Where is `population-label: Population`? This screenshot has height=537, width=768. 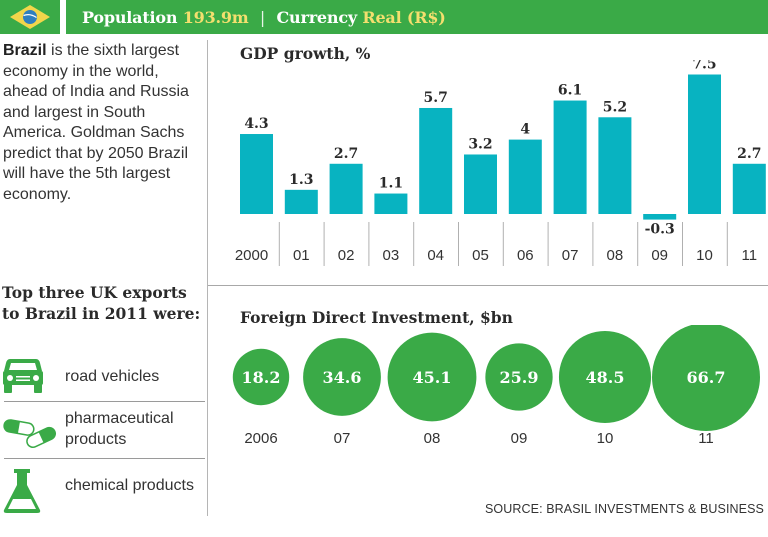 population-label: Population is located at coordinates (130, 17).